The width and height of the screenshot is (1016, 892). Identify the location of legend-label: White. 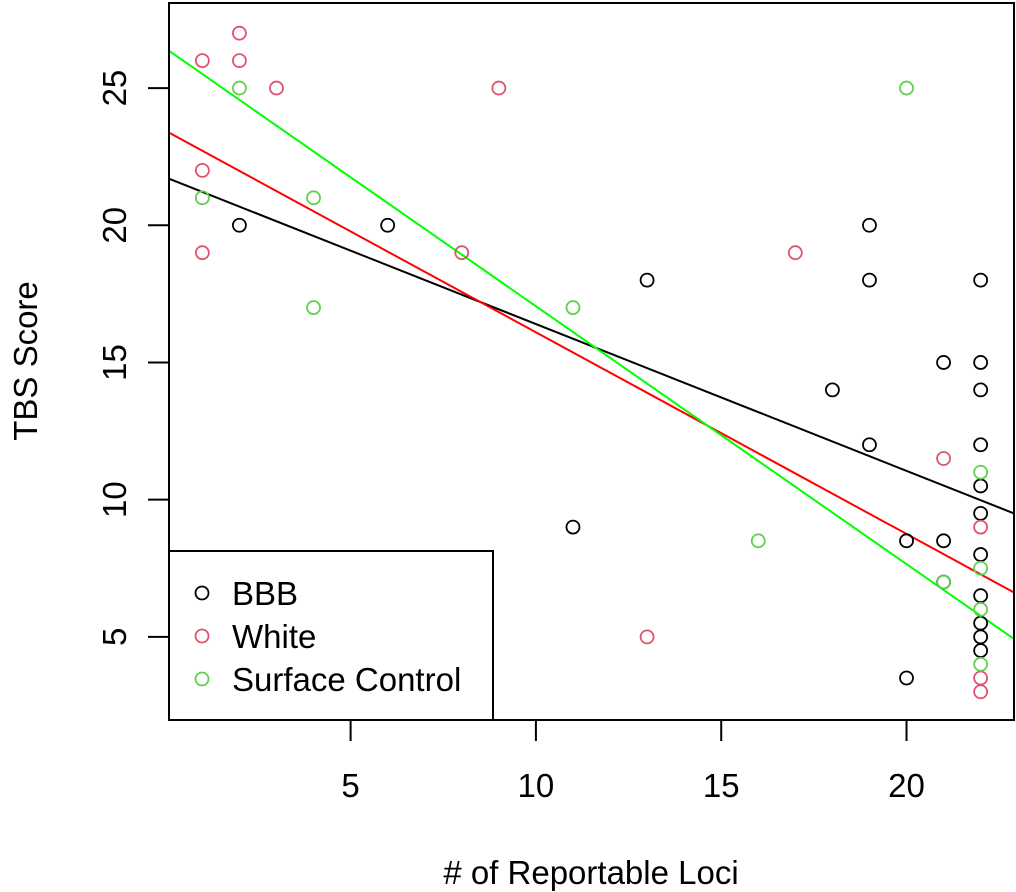
(274, 636).